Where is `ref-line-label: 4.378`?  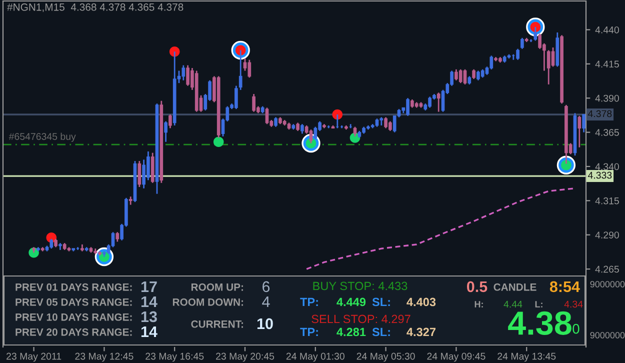 ref-line-label: 4.378 is located at coordinates (600, 114).